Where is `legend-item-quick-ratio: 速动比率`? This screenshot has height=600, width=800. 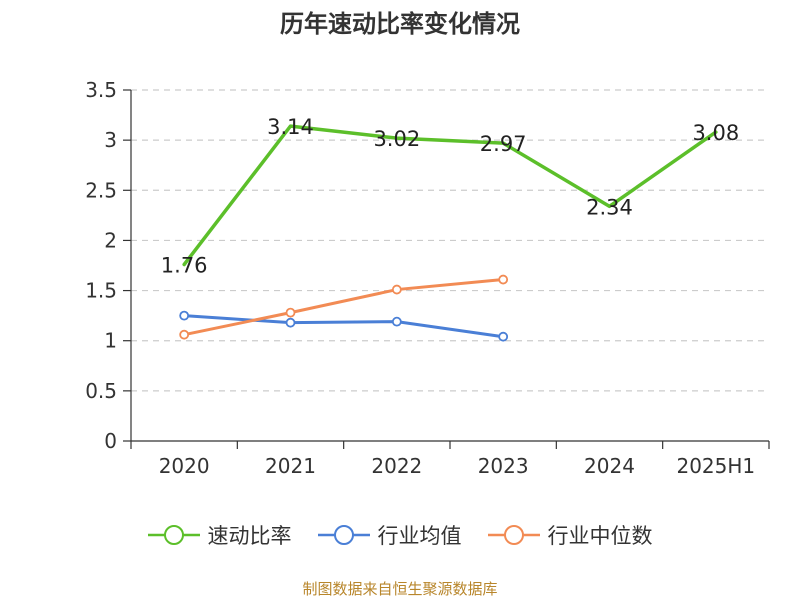
legend-item-quick-ratio: 速动比率 is located at coordinates (219, 535).